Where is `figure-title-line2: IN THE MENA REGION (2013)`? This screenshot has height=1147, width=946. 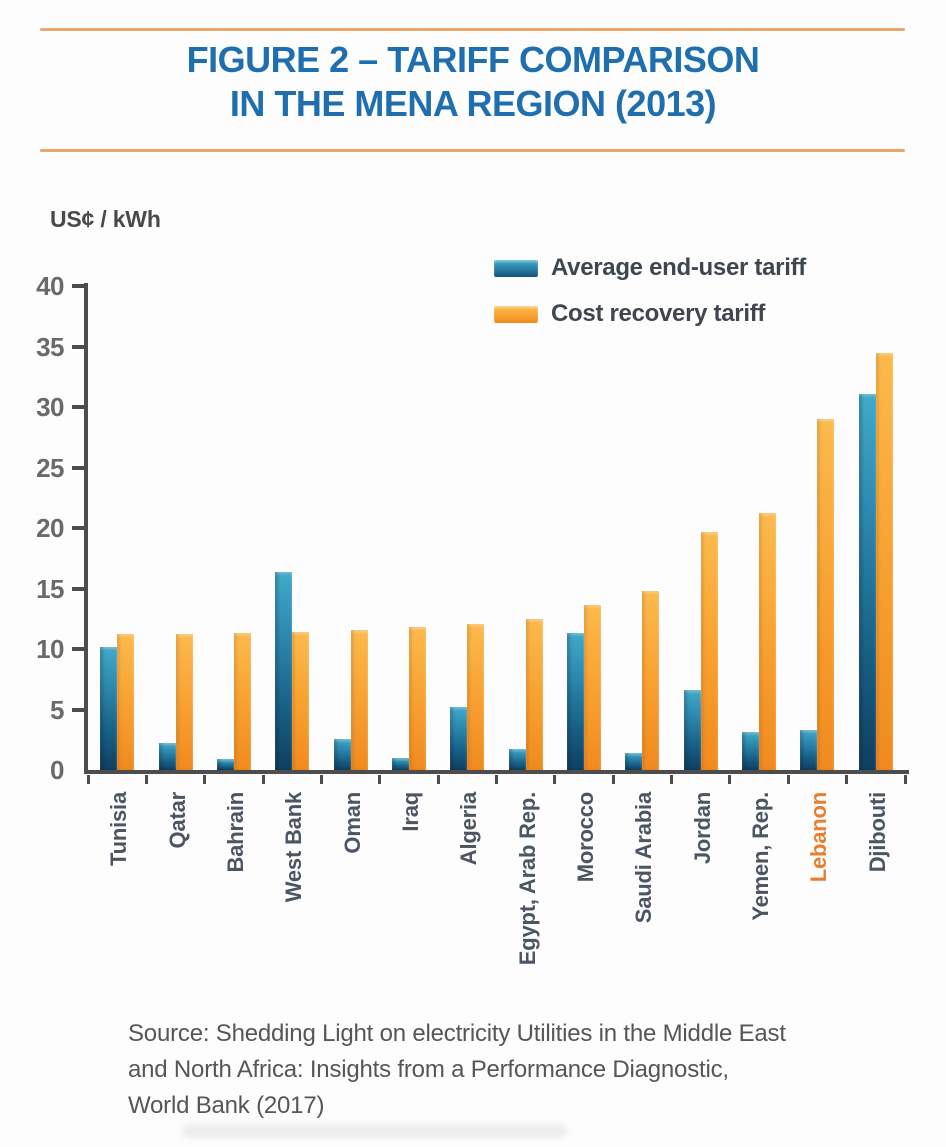 figure-title-line2: IN THE MENA REGION (2013) is located at coordinates (473, 103).